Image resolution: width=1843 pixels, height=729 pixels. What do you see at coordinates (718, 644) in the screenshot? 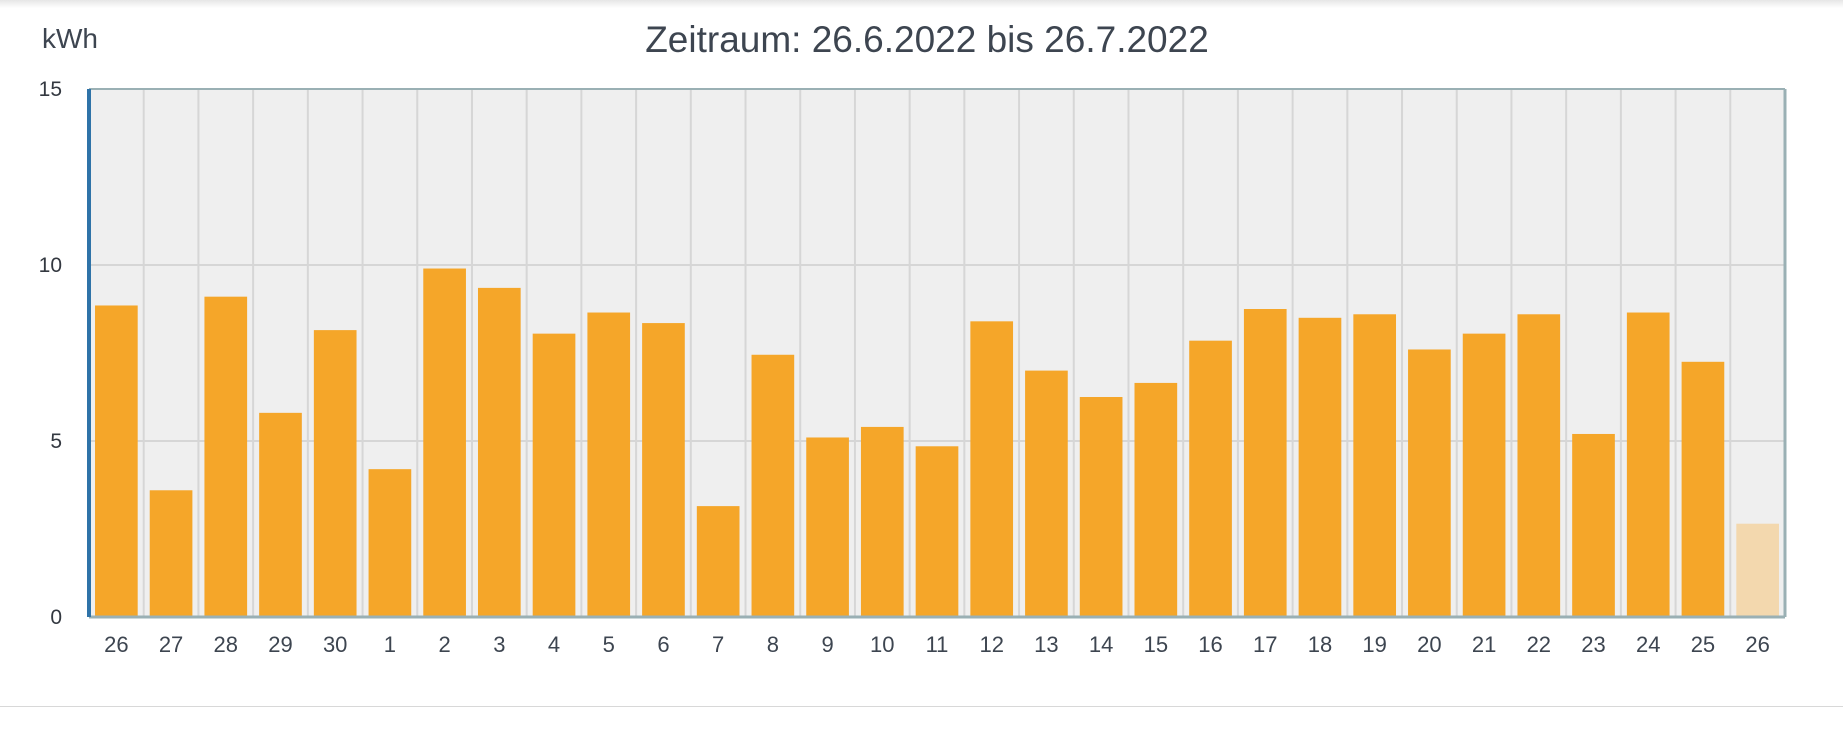
I see `x-tick-label: 7` at bounding box center [718, 644].